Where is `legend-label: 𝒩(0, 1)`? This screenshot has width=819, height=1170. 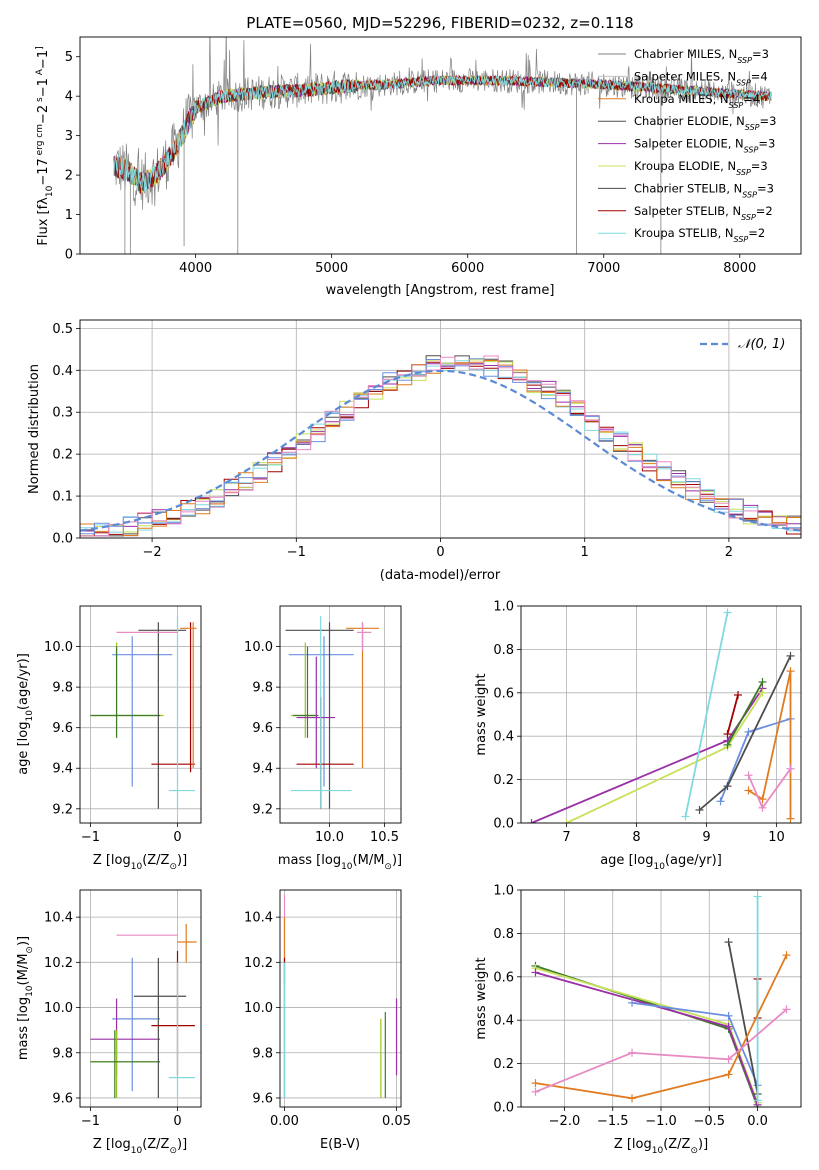
legend-label: 𝒩(0, 1) is located at coordinates (761, 344).